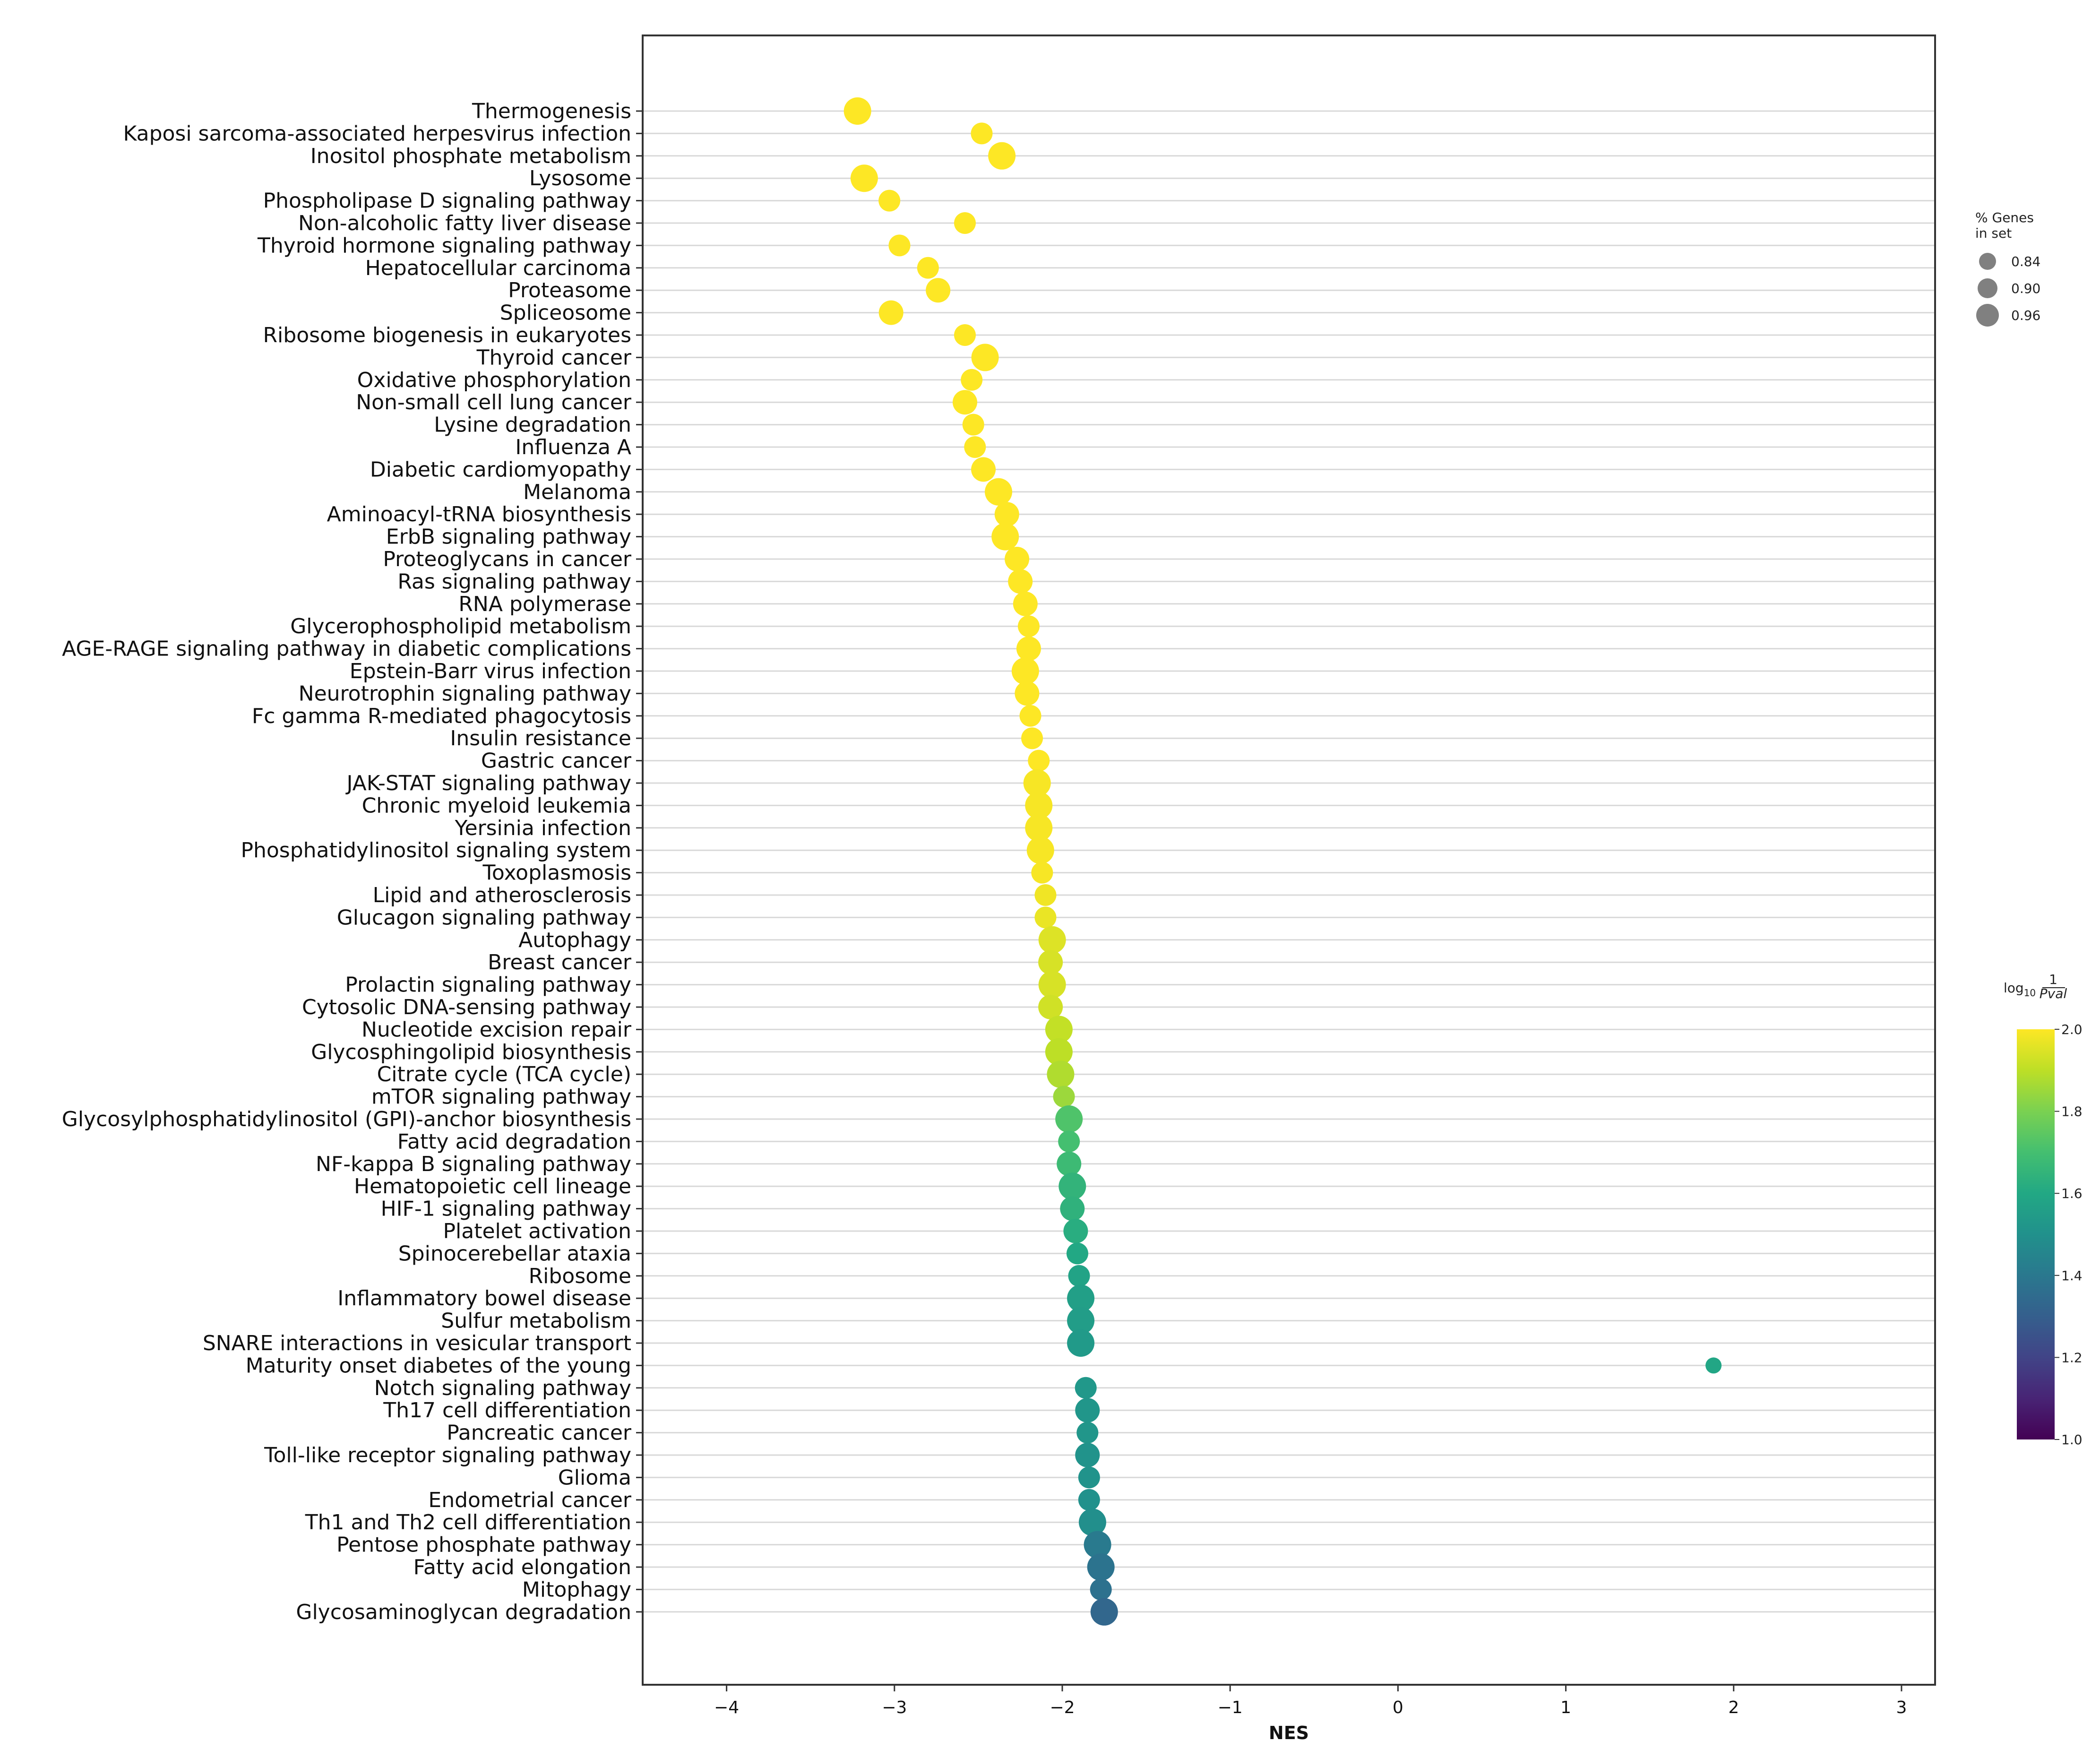 The height and width of the screenshot is (1758, 2100). What do you see at coordinates (556, 761) in the screenshot?
I see `y-tick-label: Gastric cancer` at bounding box center [556, 761].